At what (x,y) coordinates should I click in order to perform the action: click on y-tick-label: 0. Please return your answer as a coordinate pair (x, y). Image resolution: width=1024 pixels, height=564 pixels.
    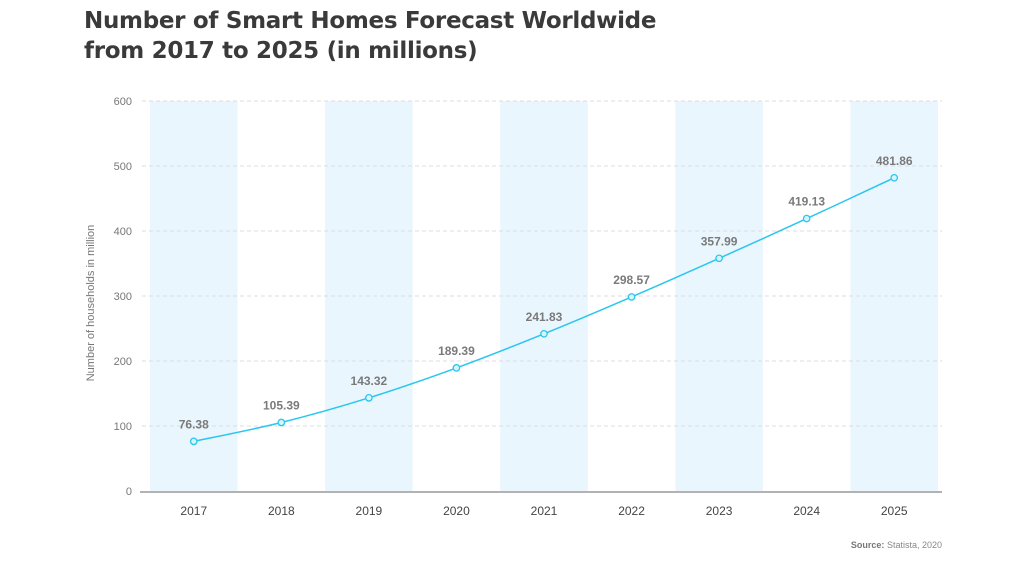
    Looking at the image, I should click on (129, 492).